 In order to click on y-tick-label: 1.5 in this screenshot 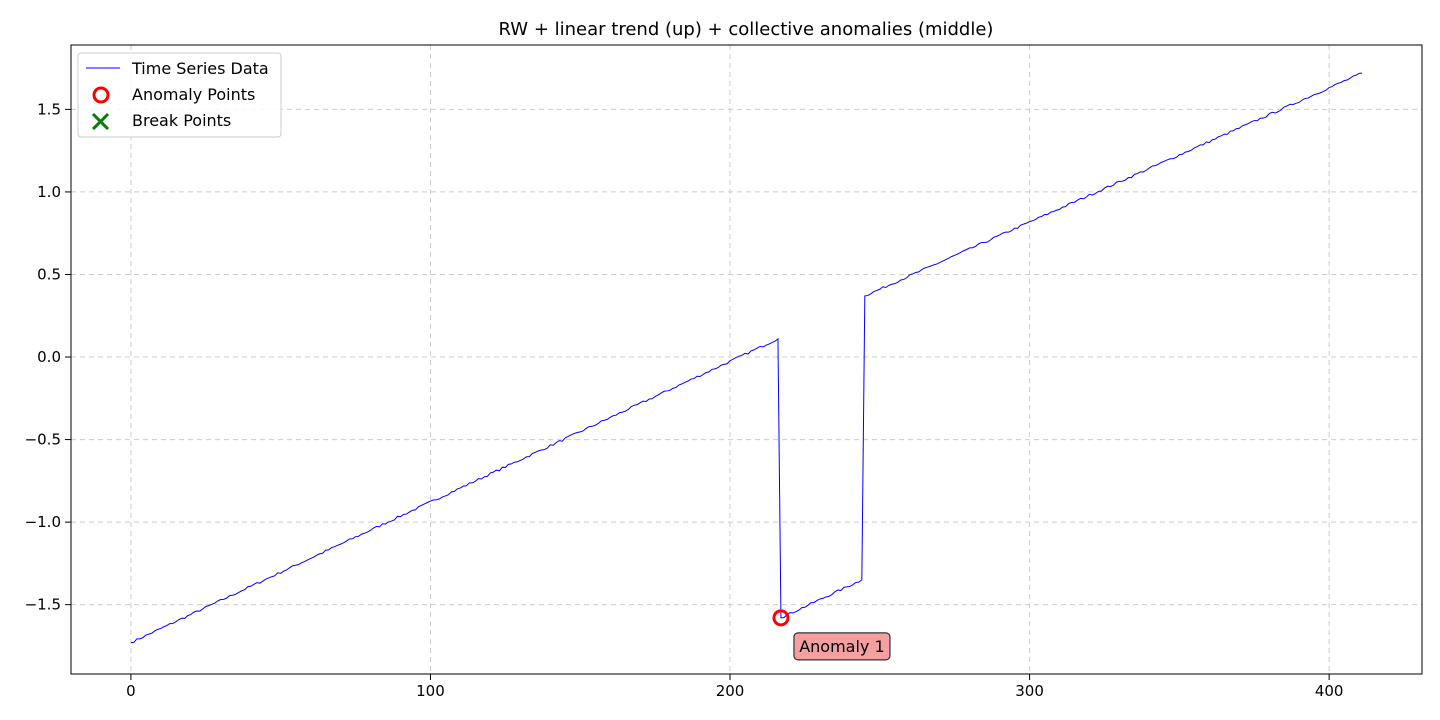, I will do `click(49, 109)`.